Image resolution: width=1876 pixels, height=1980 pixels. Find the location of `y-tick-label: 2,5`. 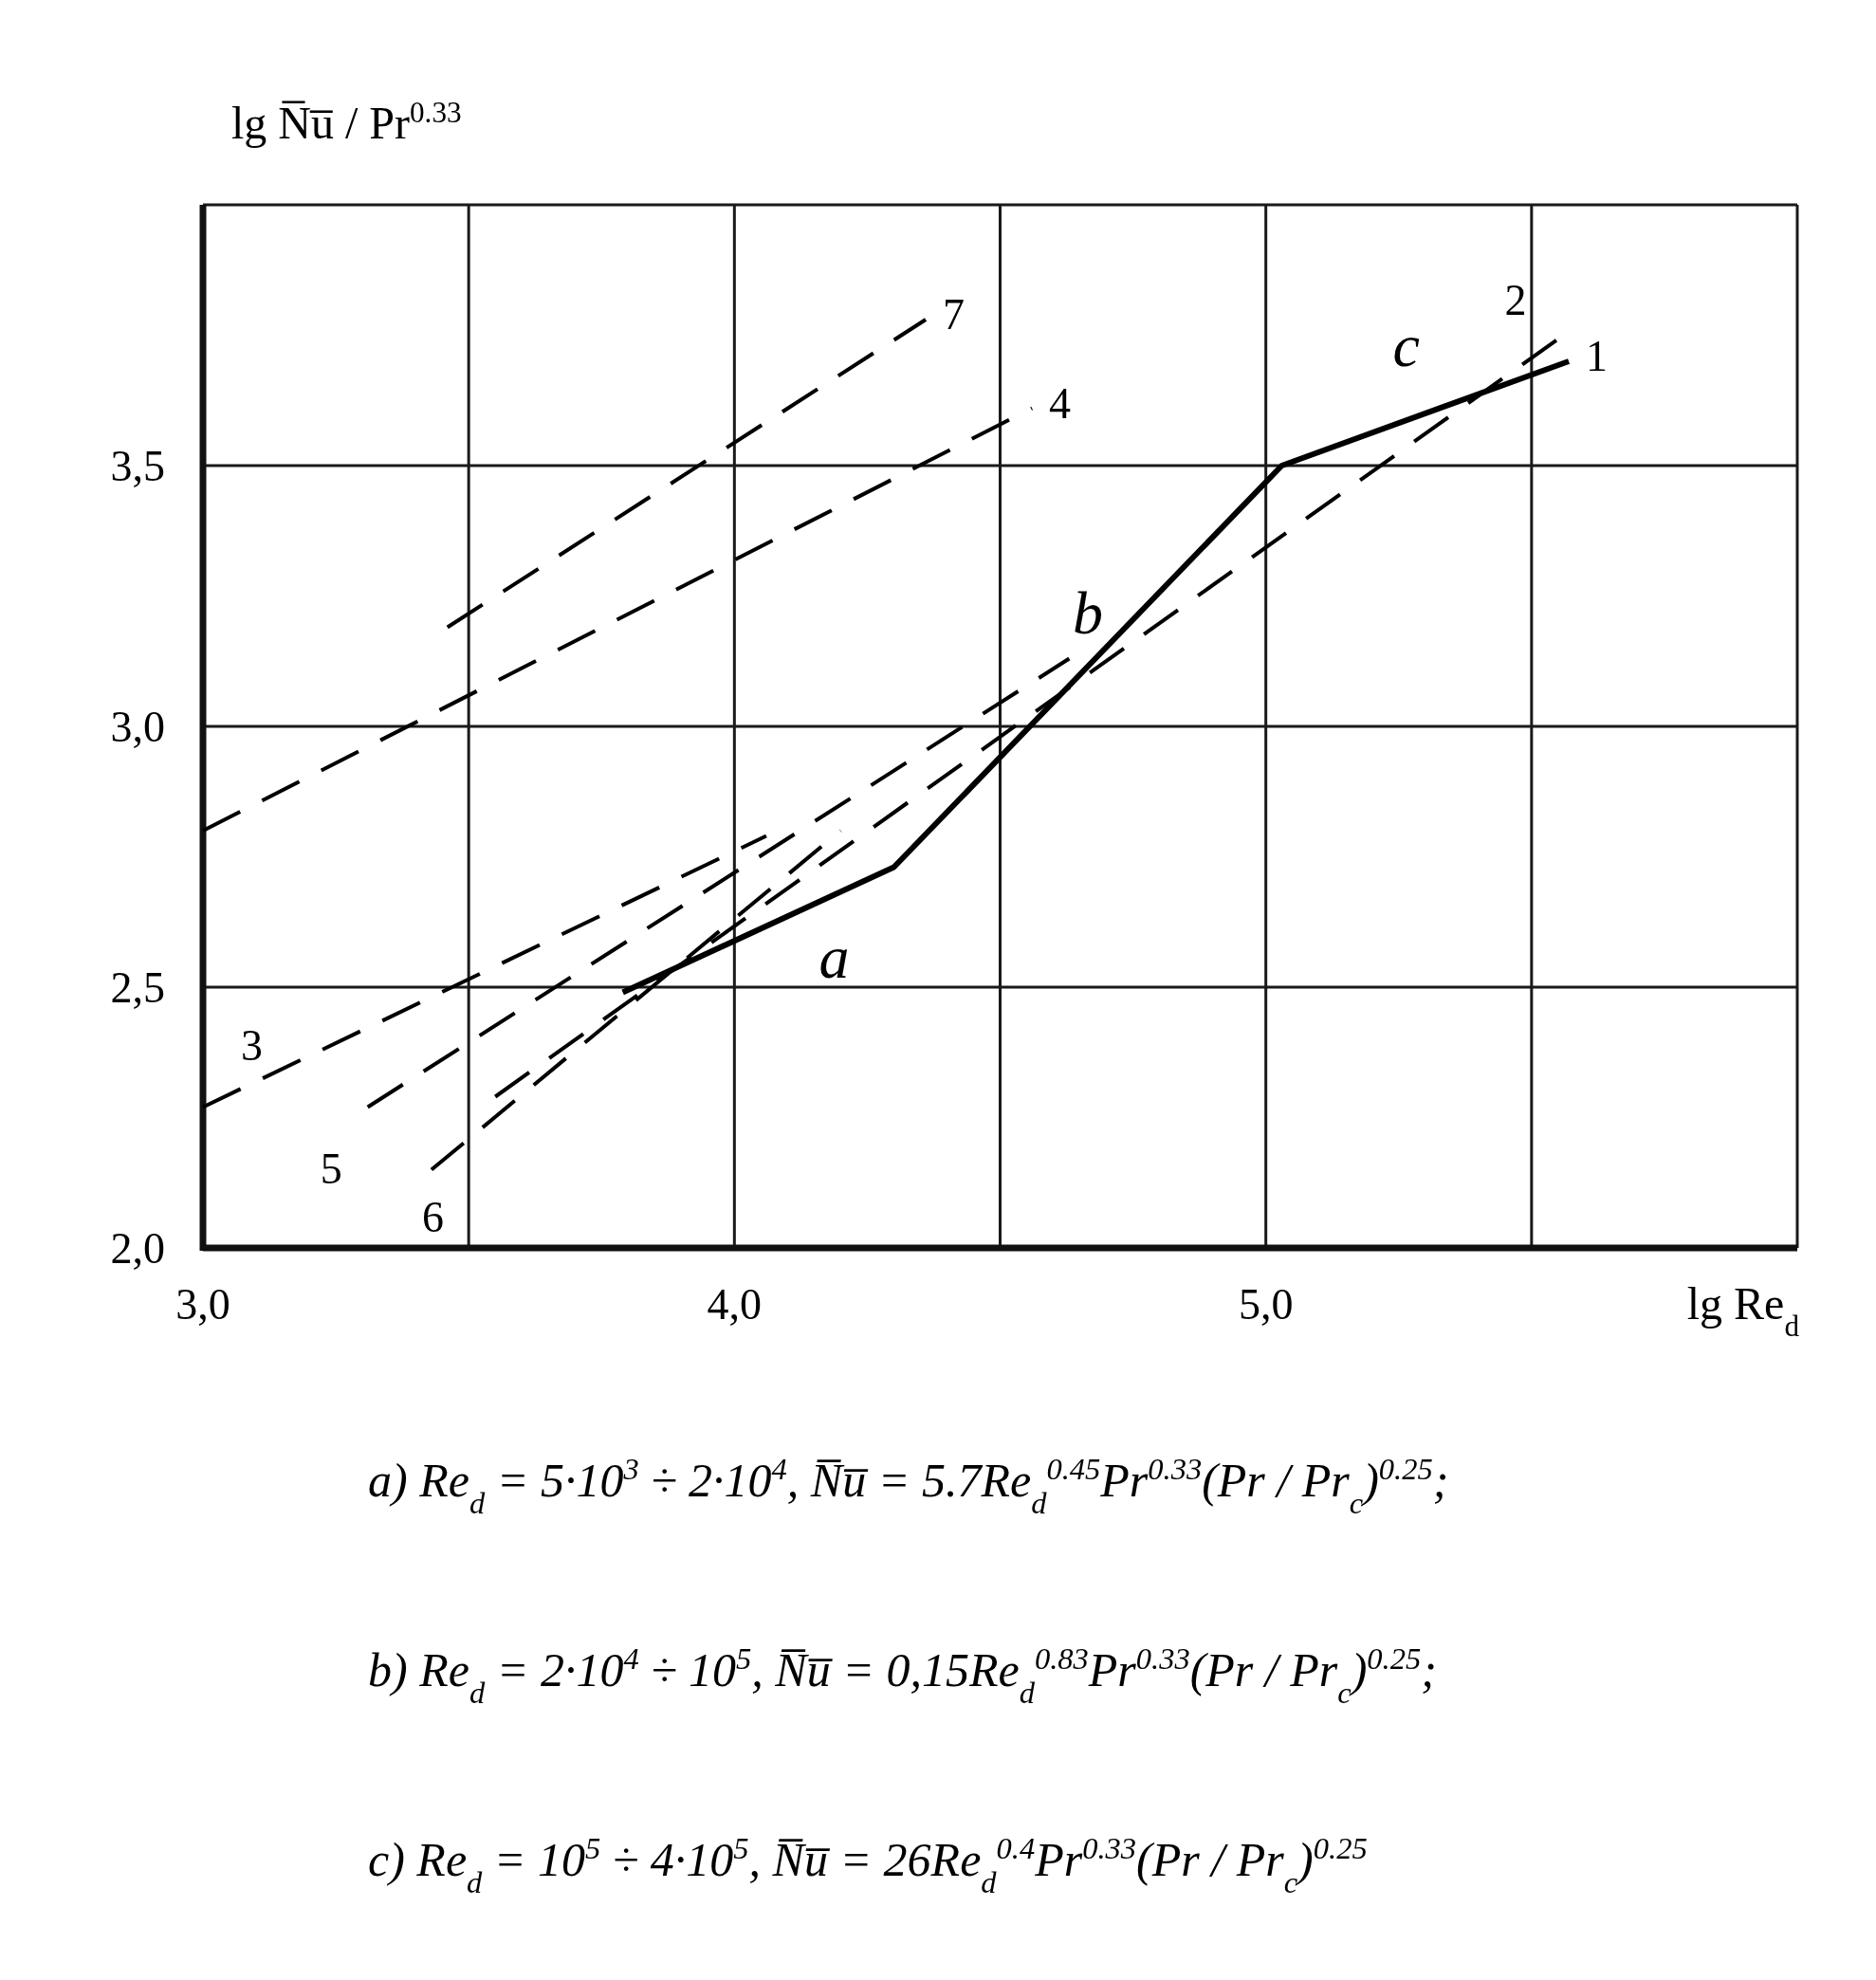

y-tick-label: 2,5 is located at coordinates (137, 987).